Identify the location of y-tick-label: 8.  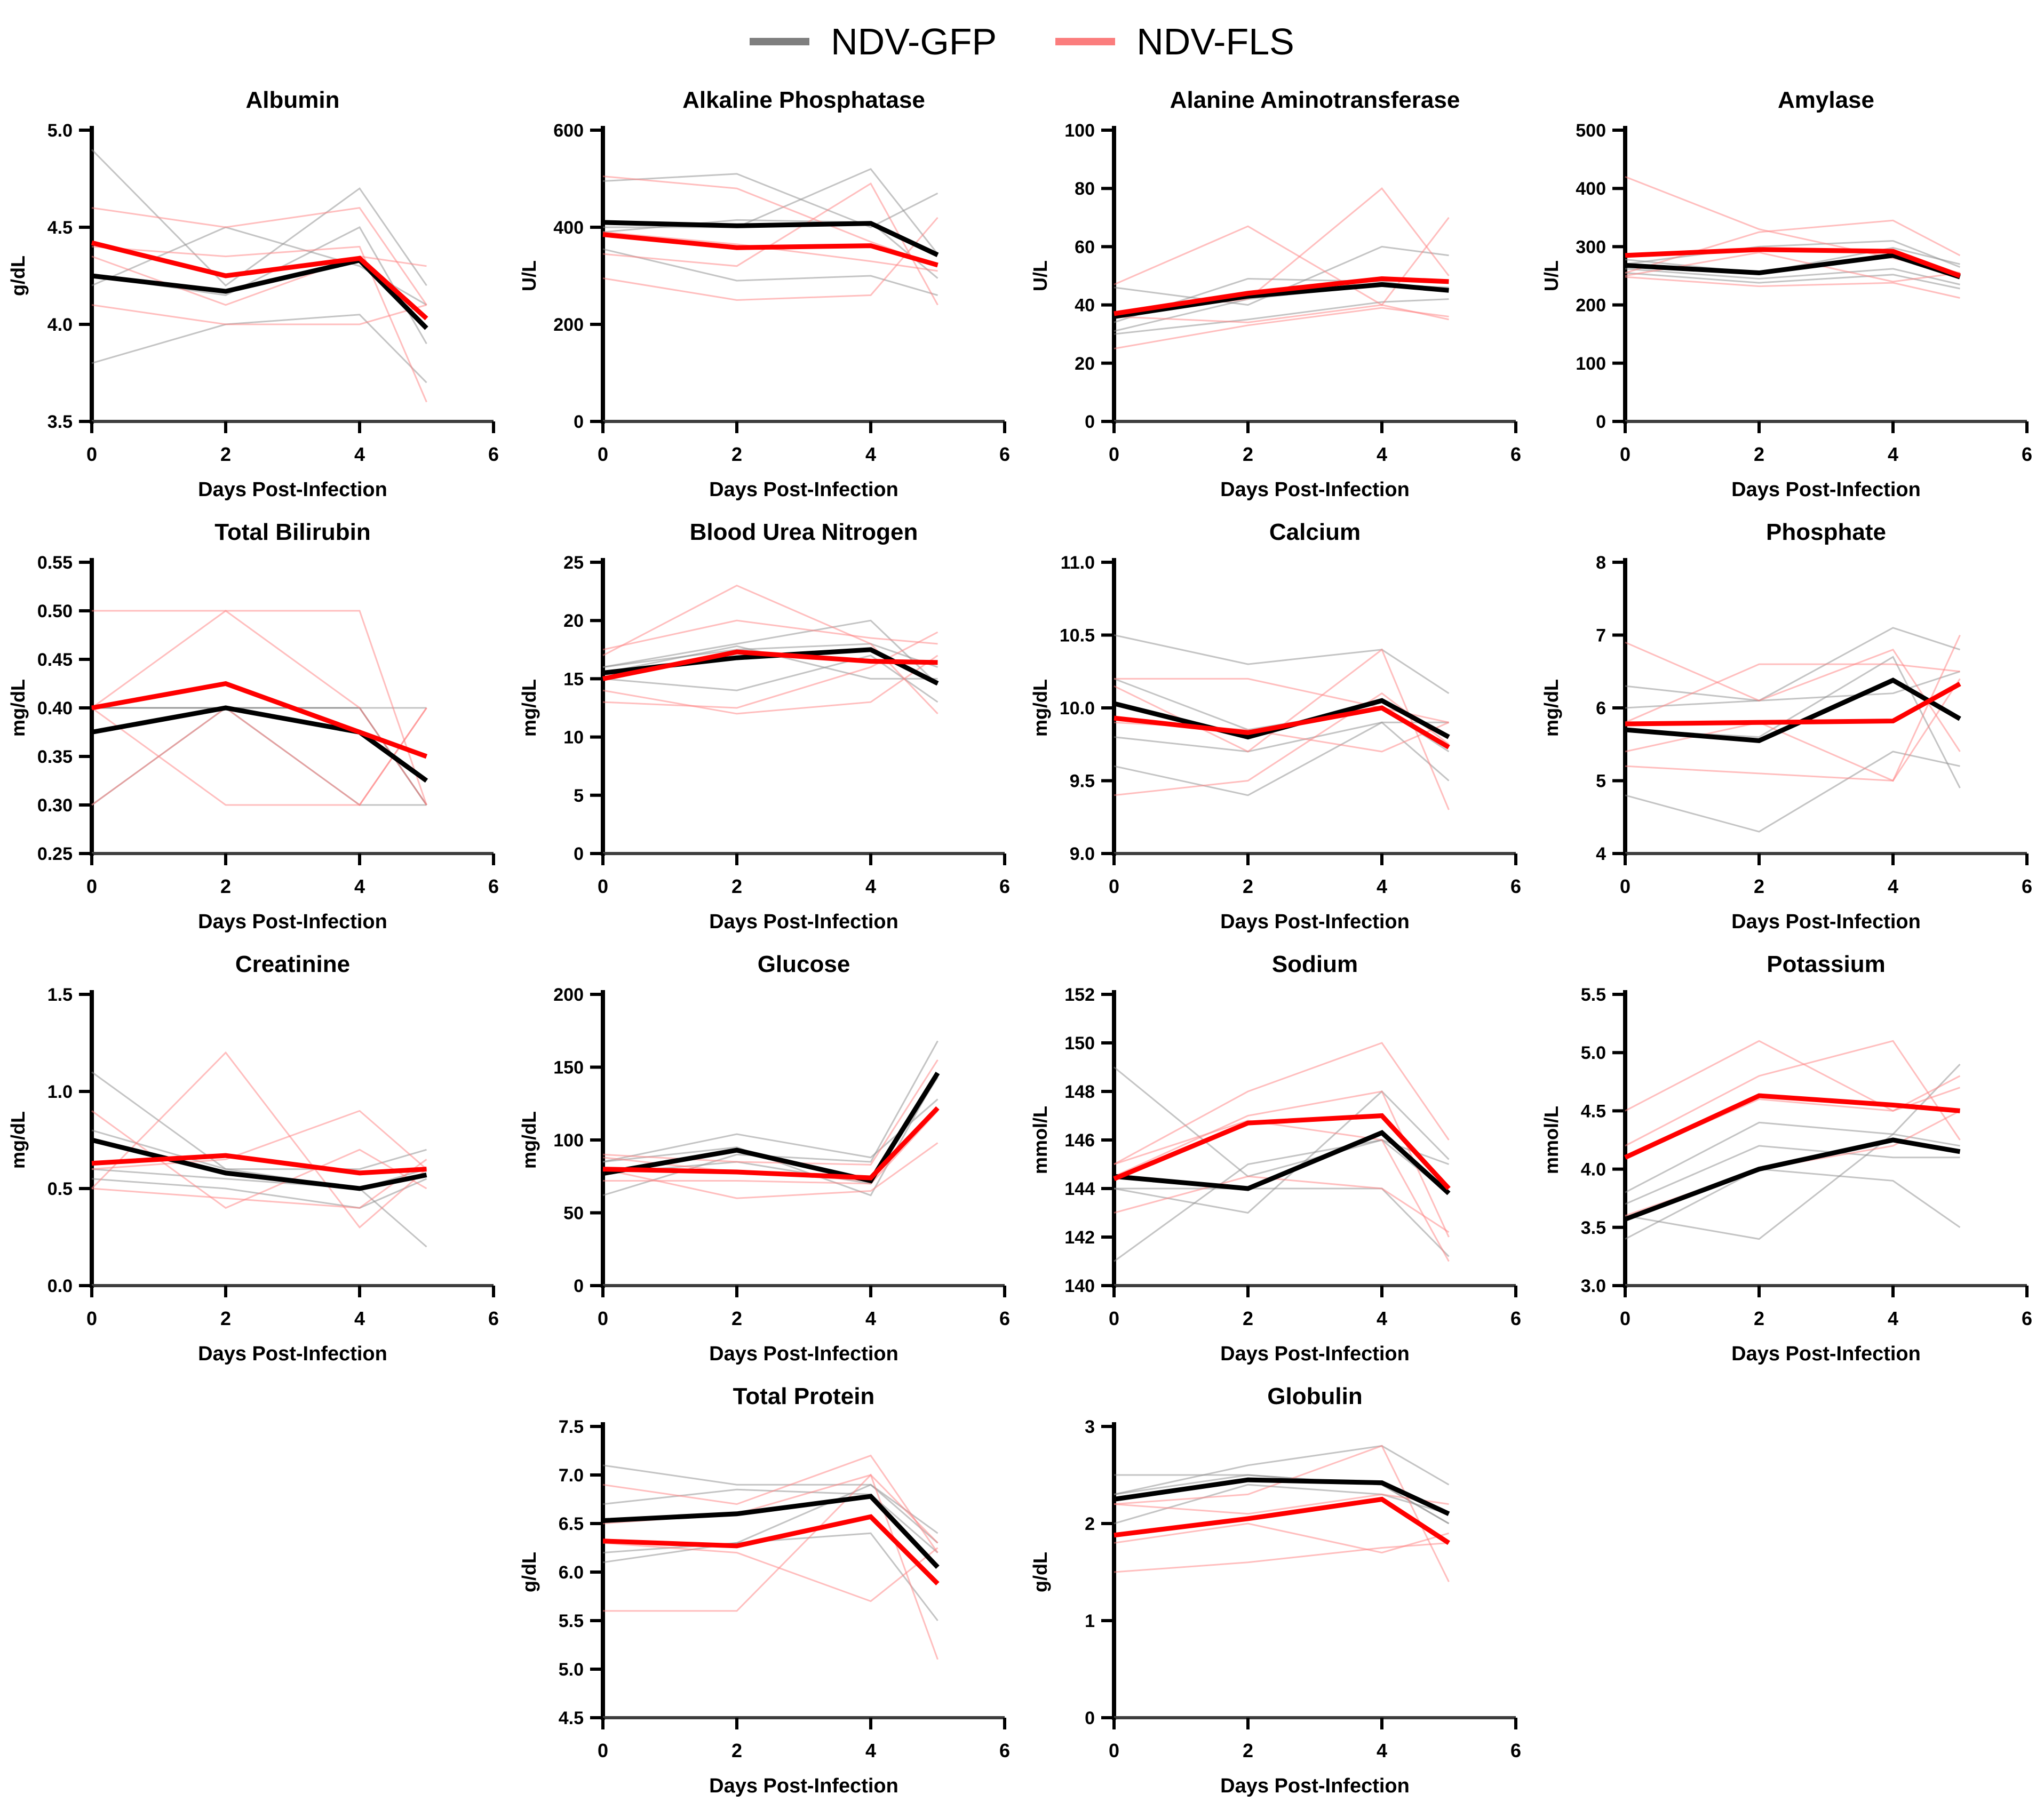
(1601, 563).